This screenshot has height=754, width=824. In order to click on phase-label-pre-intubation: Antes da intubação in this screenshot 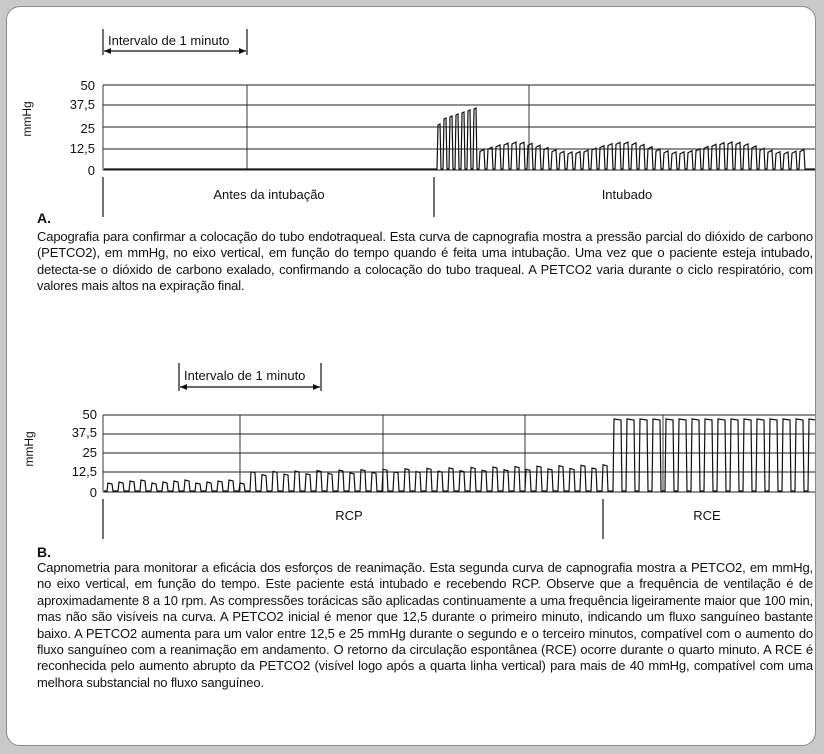, I will do `click(268, 194)`.